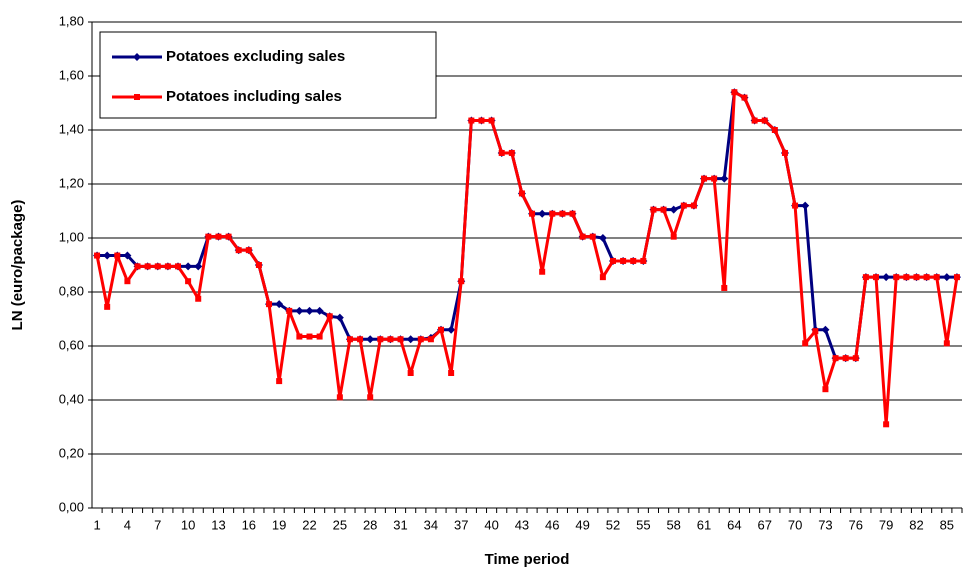  What do you see at coordinates (71, 344) in the screenshot?
I see `y-tick-label: 0,60` at bounding box center [71, 344].